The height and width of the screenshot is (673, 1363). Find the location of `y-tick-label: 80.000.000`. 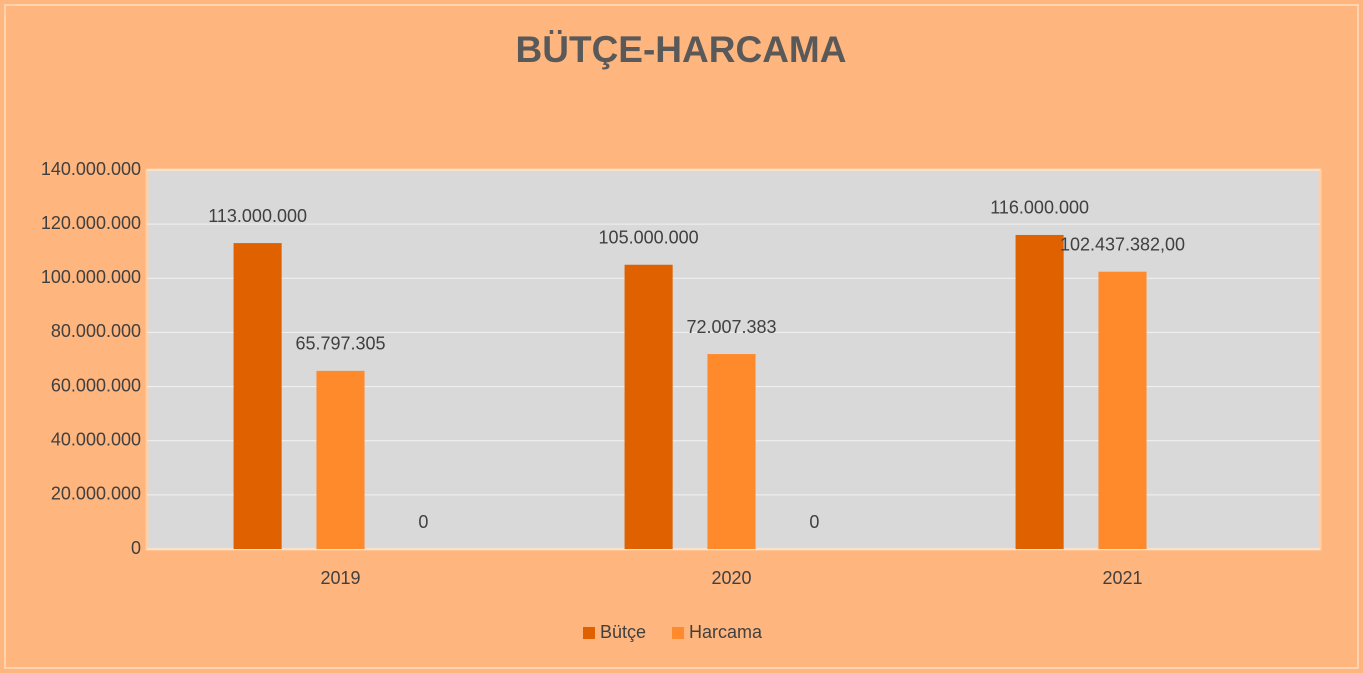

y-tick-label: 80.000.000 is located at coordinates (96, 331).